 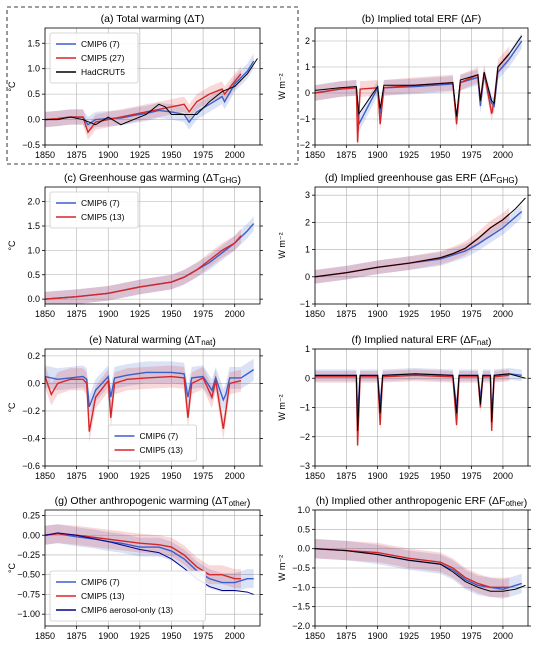 I want to click on panel-title: (c) Greenhouse gas warming (ΔTGHG), so click(x=152, y=179).